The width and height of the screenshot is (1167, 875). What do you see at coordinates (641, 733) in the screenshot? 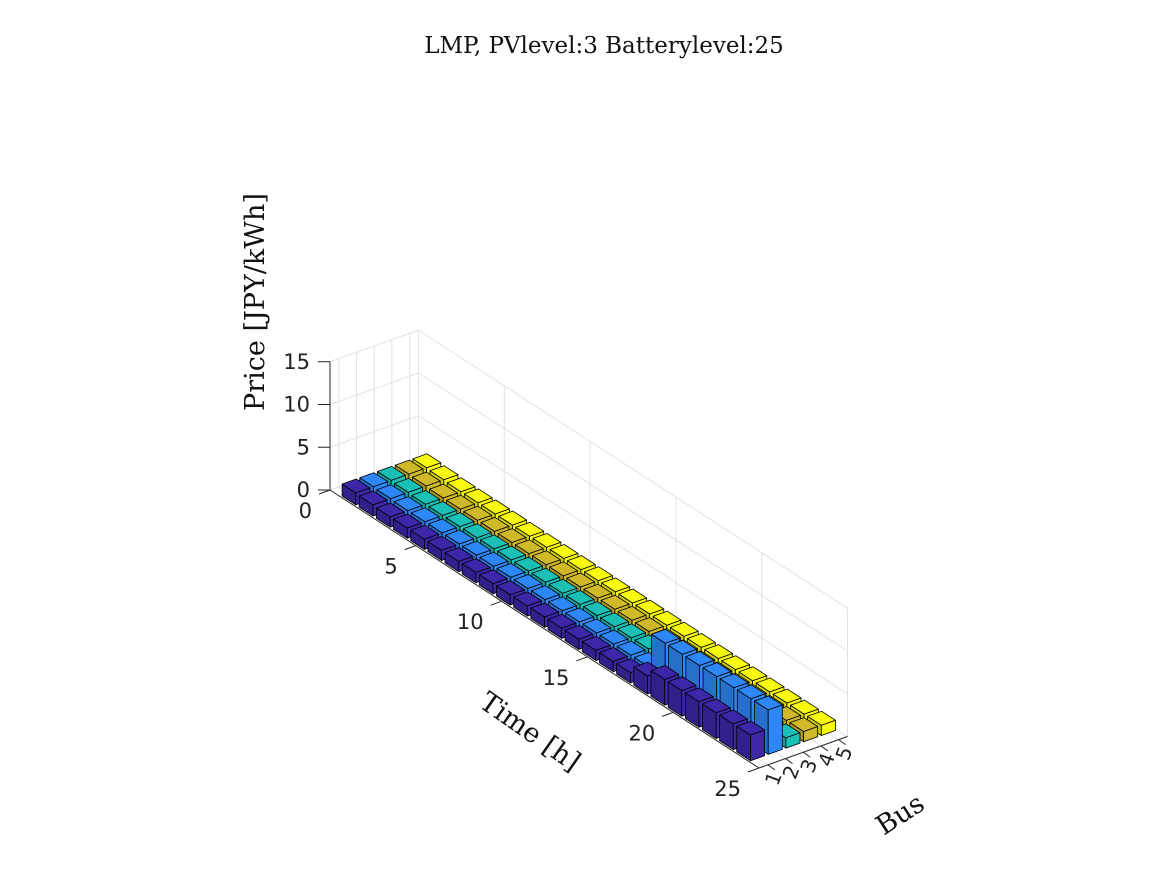
I see `time-tick-label: 20` at bounding box center [641, 733].